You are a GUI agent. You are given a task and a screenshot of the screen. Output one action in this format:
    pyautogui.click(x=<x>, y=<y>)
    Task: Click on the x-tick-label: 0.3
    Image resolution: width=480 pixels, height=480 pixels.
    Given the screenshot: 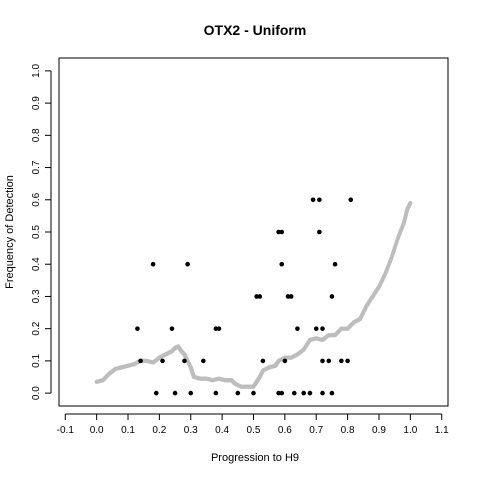 What is the action you would take?
    pyautogui.click(x=191, y=430)
    